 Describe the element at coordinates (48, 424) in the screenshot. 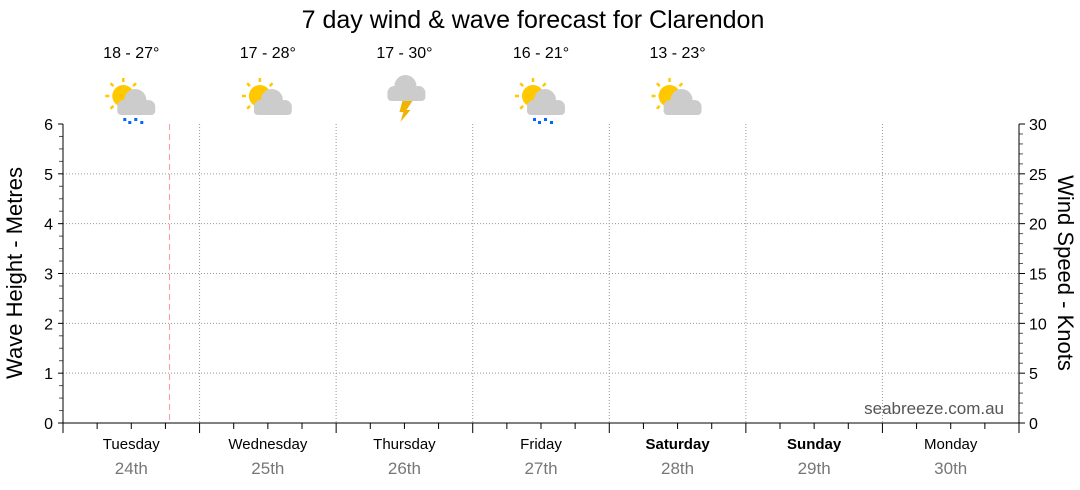

I see `y-left-tick-label: 0` at that location.